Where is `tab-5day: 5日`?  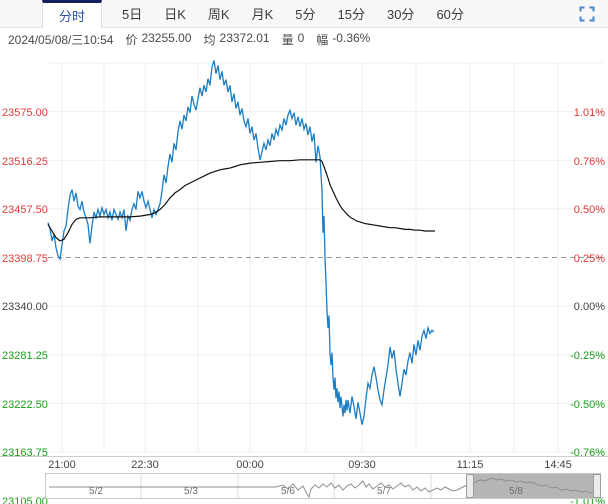 tab-5day: 5日 is located at coordinates (132, 14).